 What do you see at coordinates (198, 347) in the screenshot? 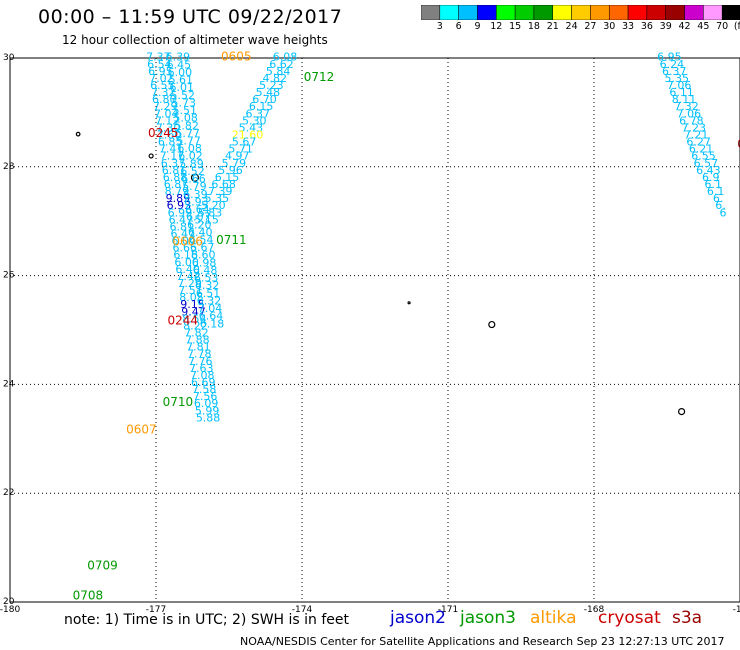
I see `swh-label: 7.81` at bounding box center [198, 347].